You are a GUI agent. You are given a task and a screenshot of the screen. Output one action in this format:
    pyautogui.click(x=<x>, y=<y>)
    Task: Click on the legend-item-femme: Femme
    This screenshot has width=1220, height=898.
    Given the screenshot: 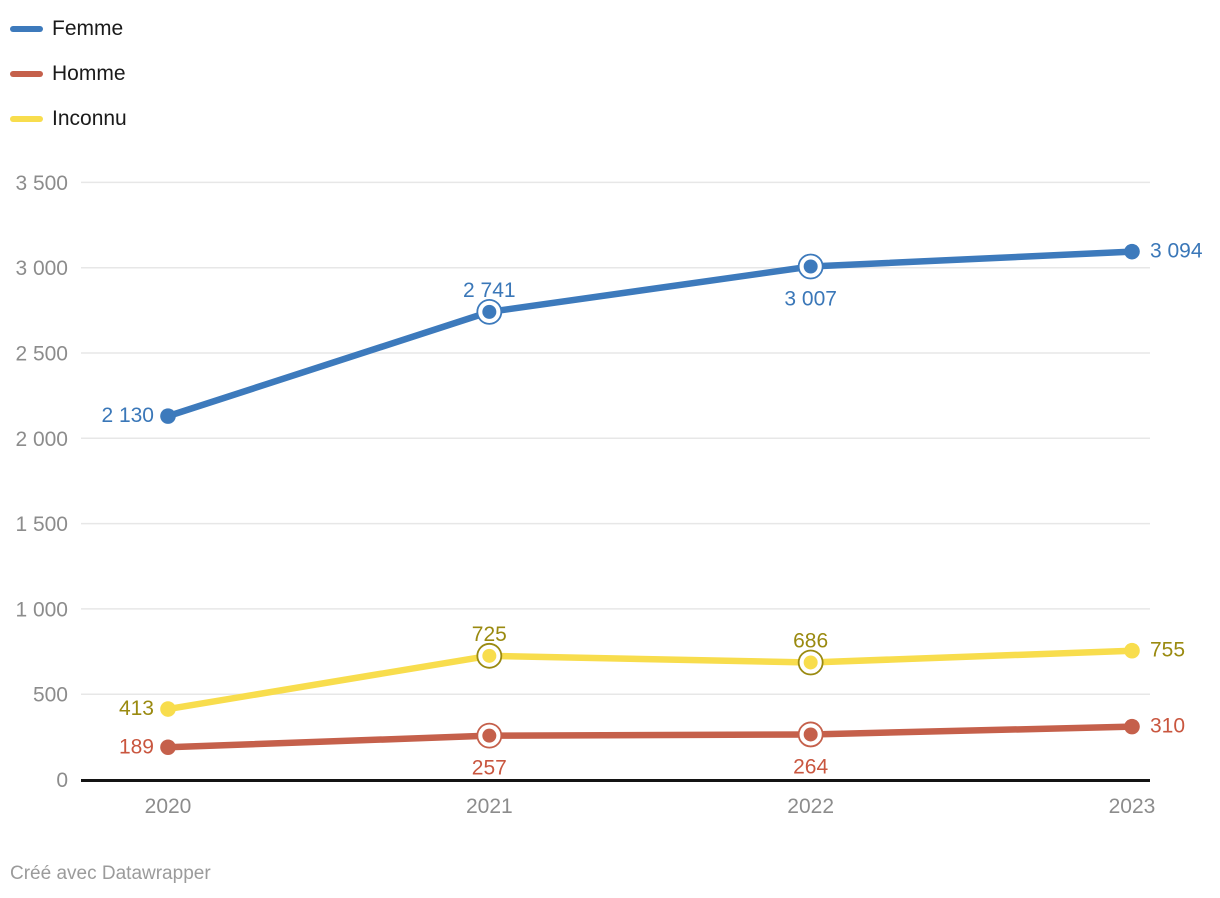 What is the action you would take?
    pyautogui.click(x=68, y=29)
    